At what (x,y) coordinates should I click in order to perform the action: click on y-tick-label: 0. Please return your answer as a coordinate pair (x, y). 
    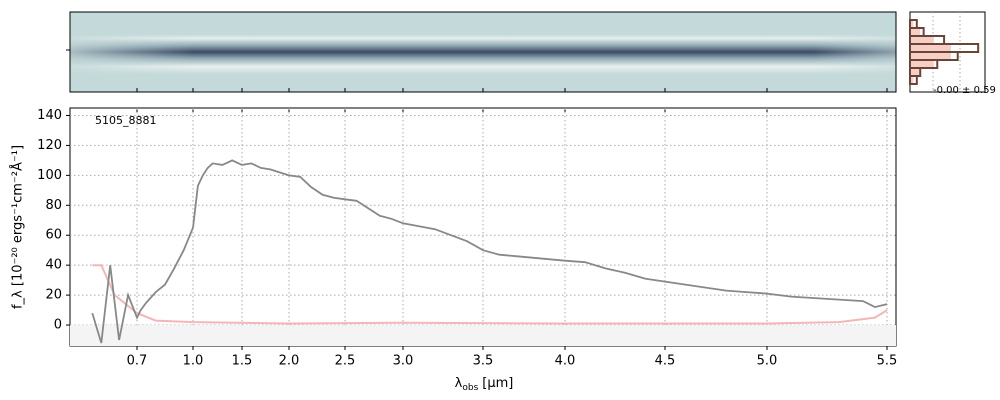
    Looking at the image, I should click on (58, 325).